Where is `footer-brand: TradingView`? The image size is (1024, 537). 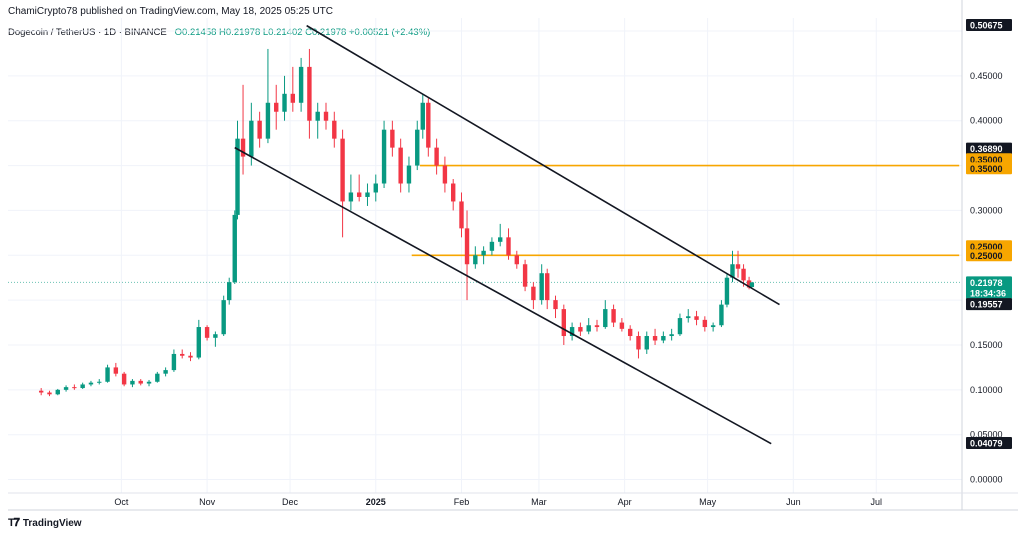 footer-brand: TradingView is located at coordinates (52, 523).